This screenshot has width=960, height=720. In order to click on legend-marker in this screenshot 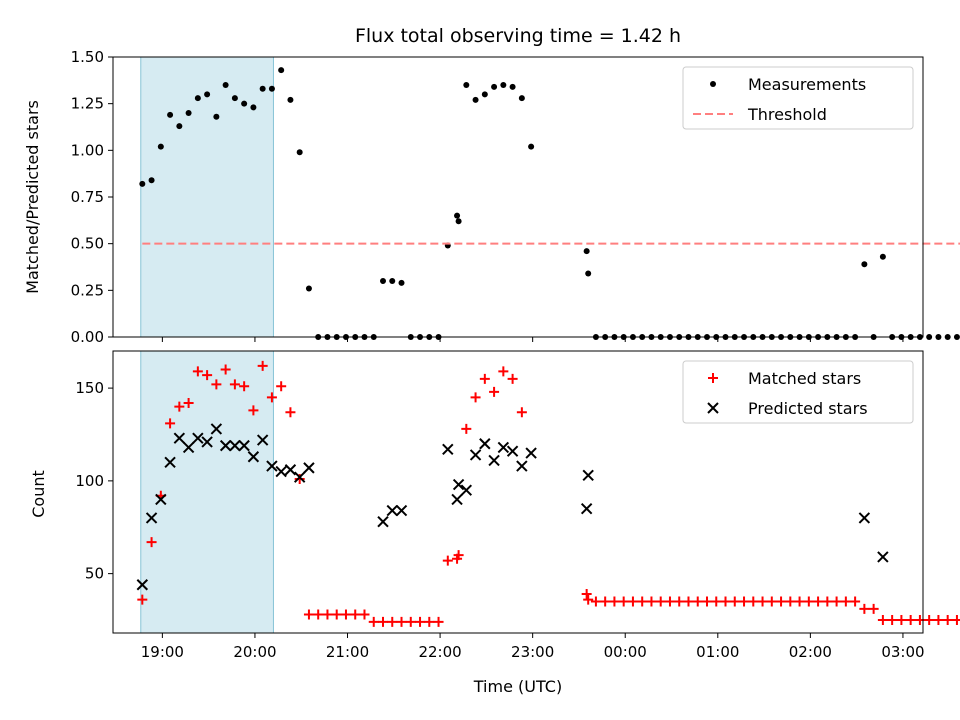, I will do `click(713, 408)`.